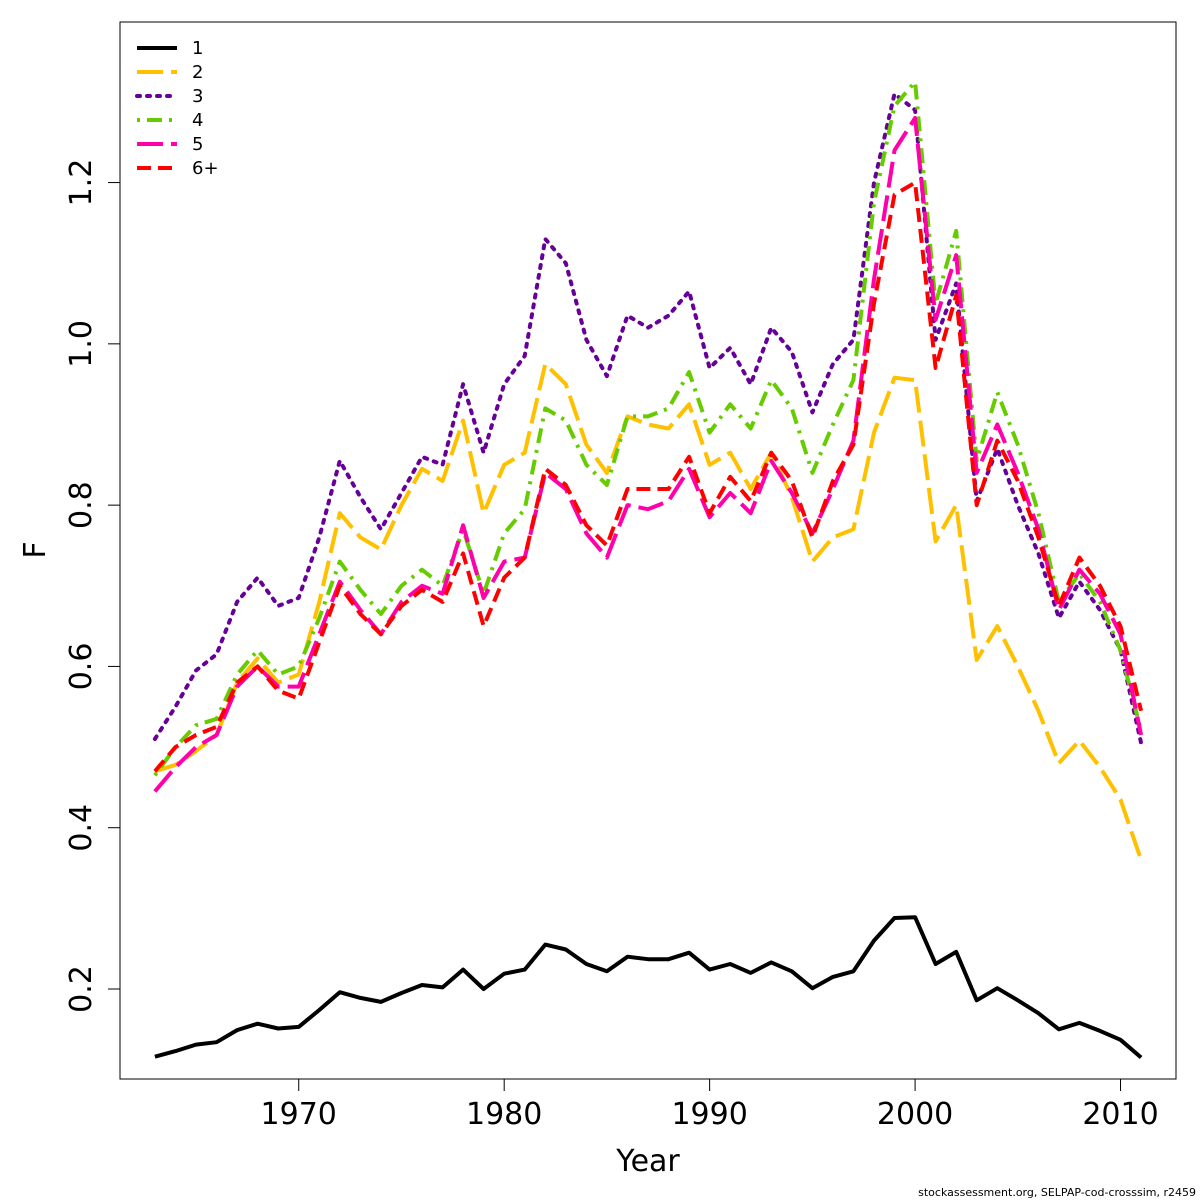 This screenshot has width=1200, height=1200. I want to click on y-tick-label: 1.2, so click(81, 183).